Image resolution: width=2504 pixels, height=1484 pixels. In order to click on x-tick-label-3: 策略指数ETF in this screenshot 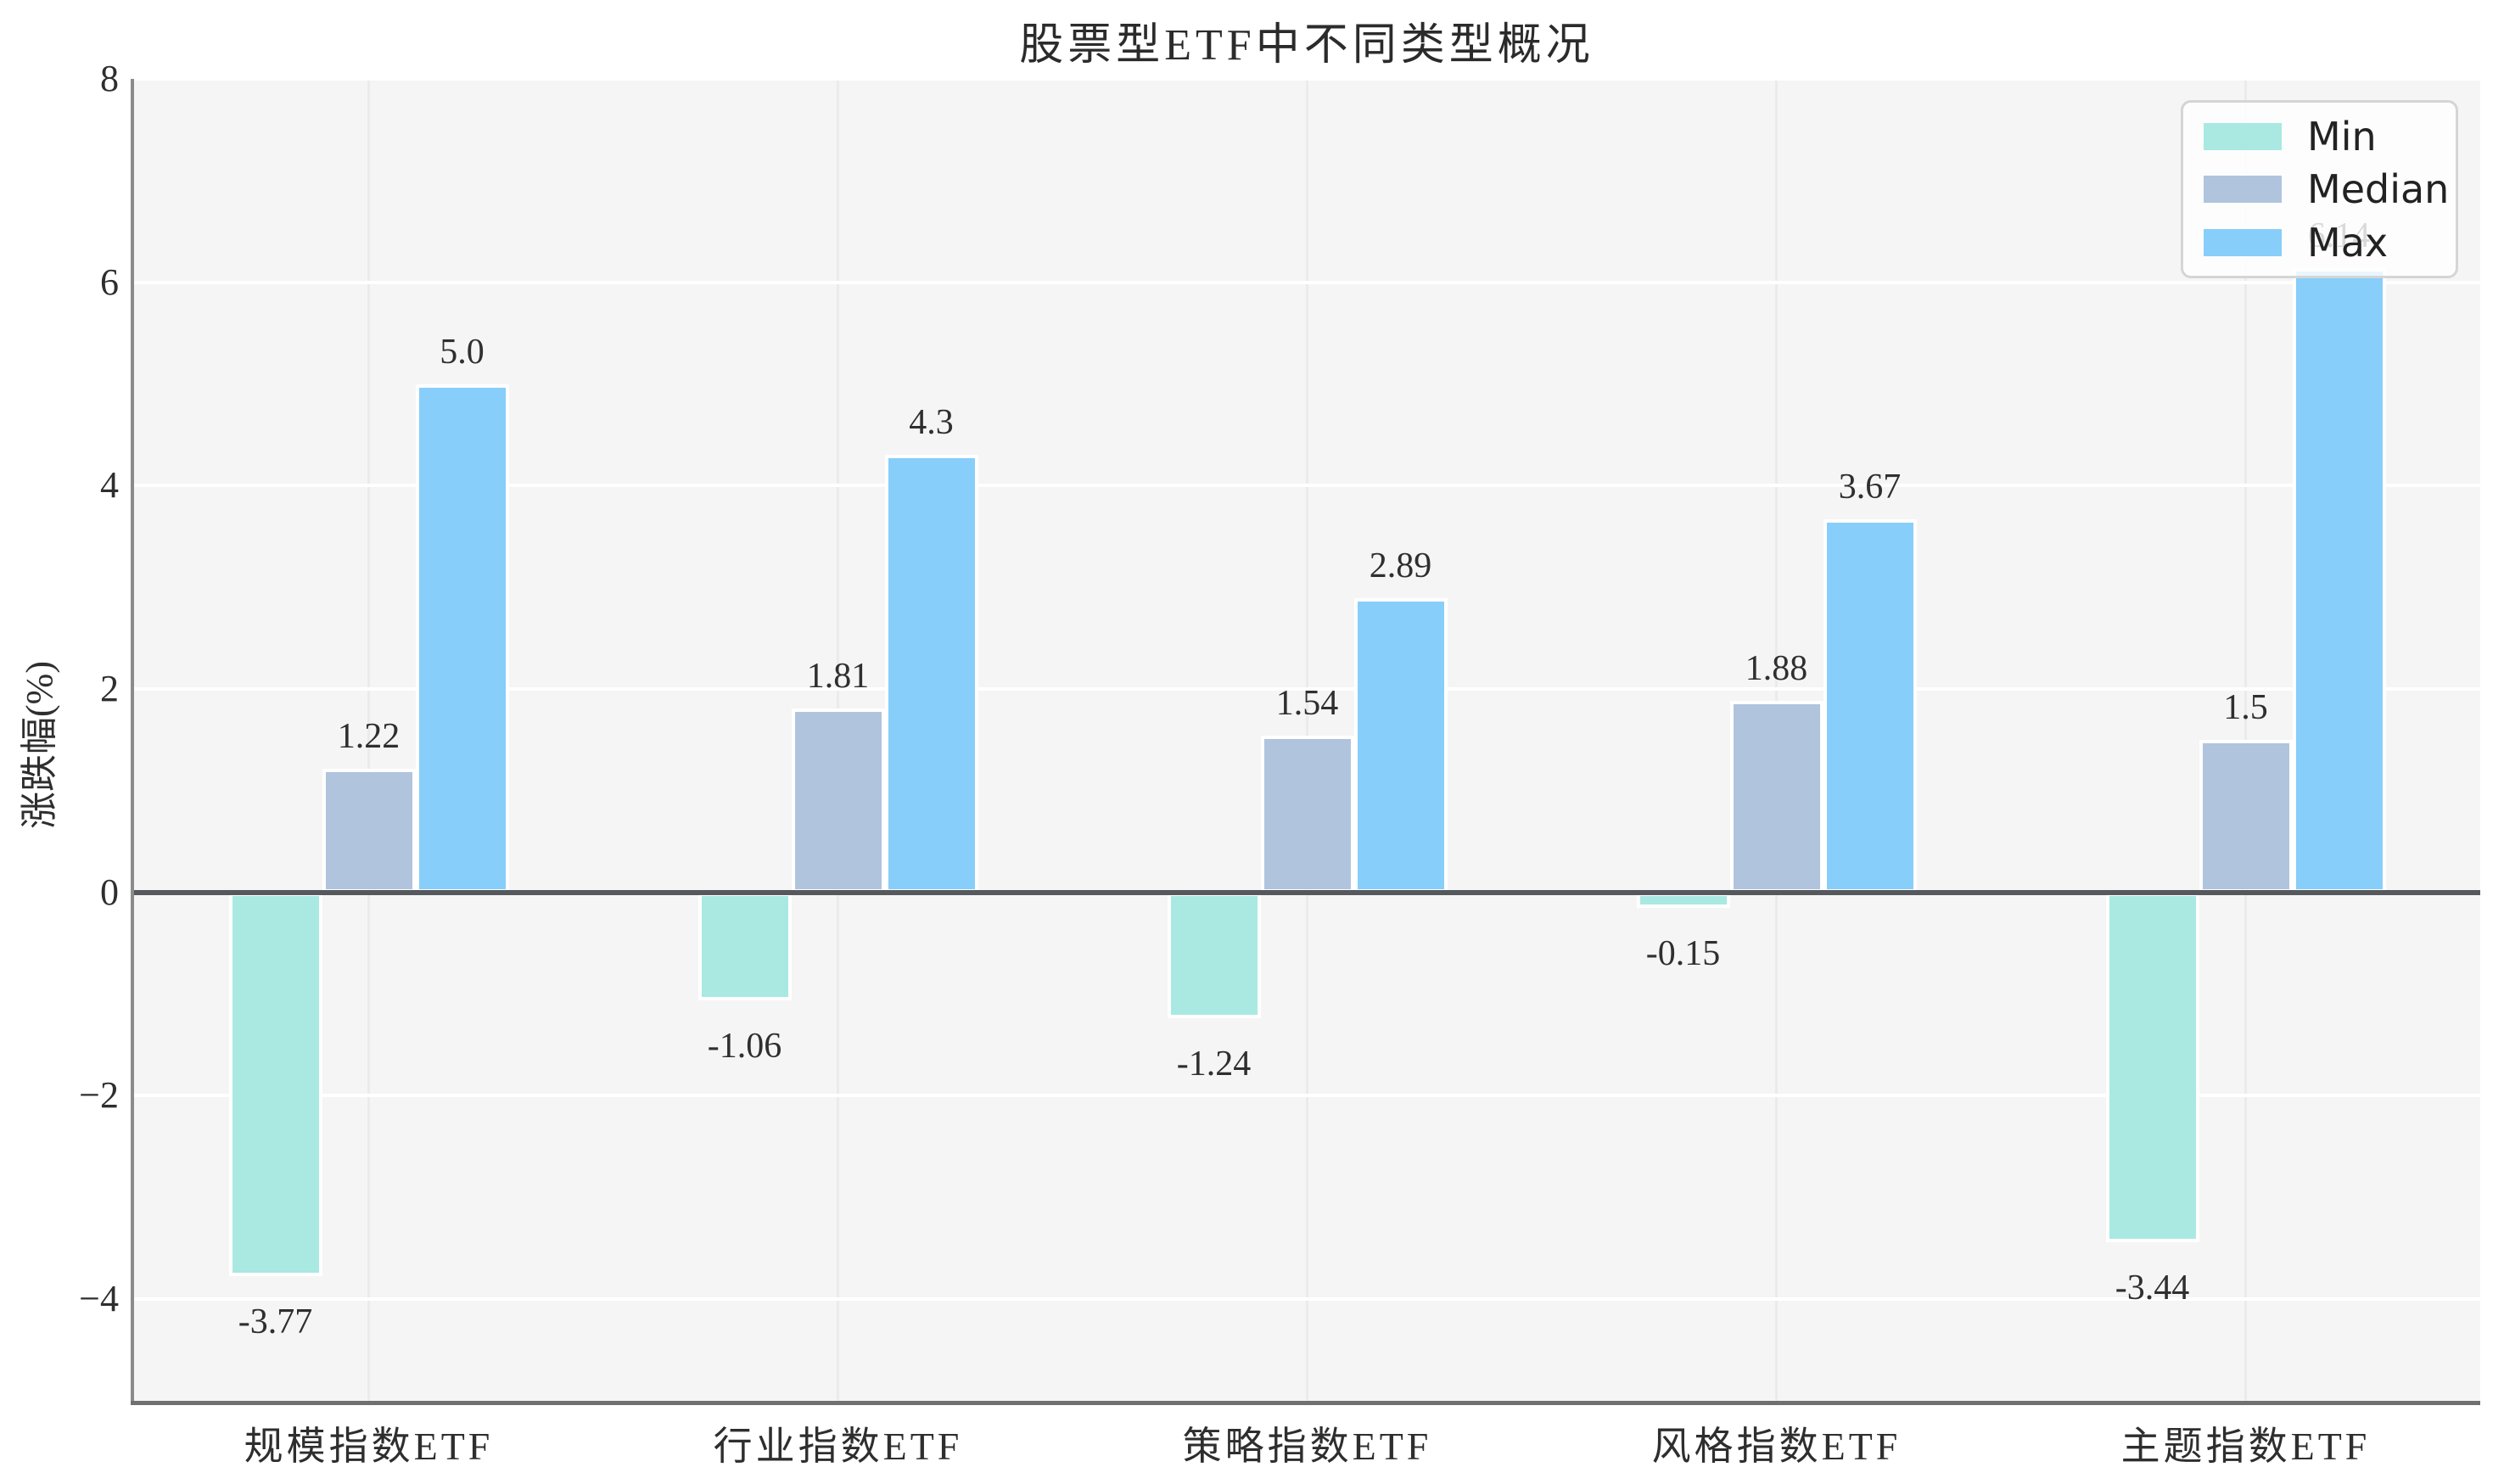, I will do `click(1307, 1447)`.